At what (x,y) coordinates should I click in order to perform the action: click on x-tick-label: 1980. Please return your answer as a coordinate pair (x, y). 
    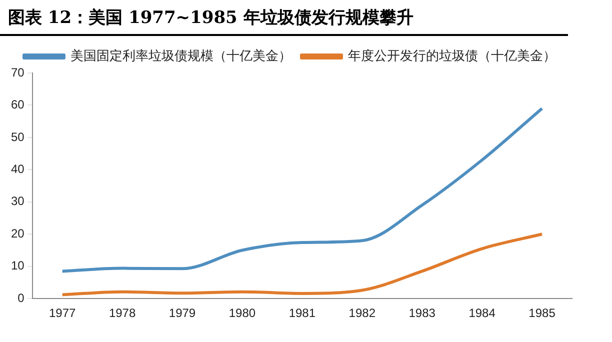
    Looking at the image, I should click on (242, 313).